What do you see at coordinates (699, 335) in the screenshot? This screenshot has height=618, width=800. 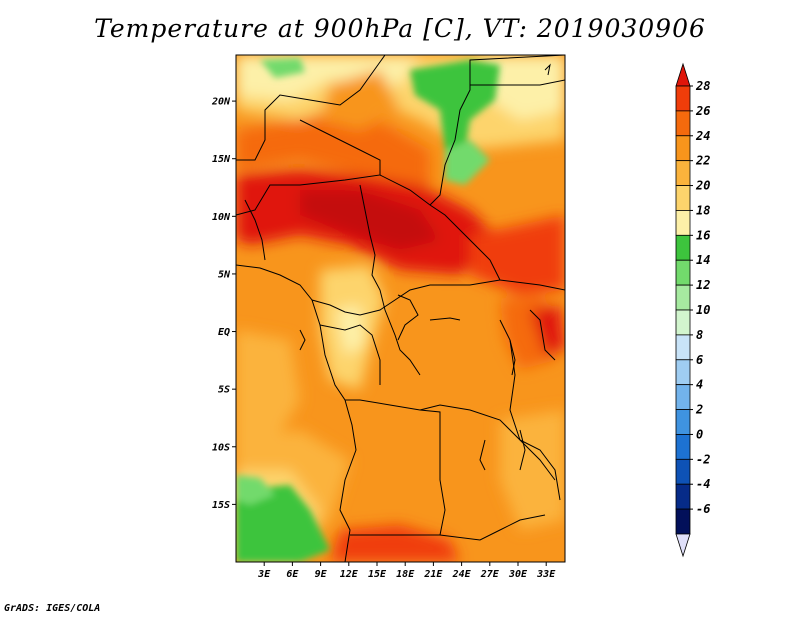 I see `colorbar-label: 8` at bounding box center [699, 335].